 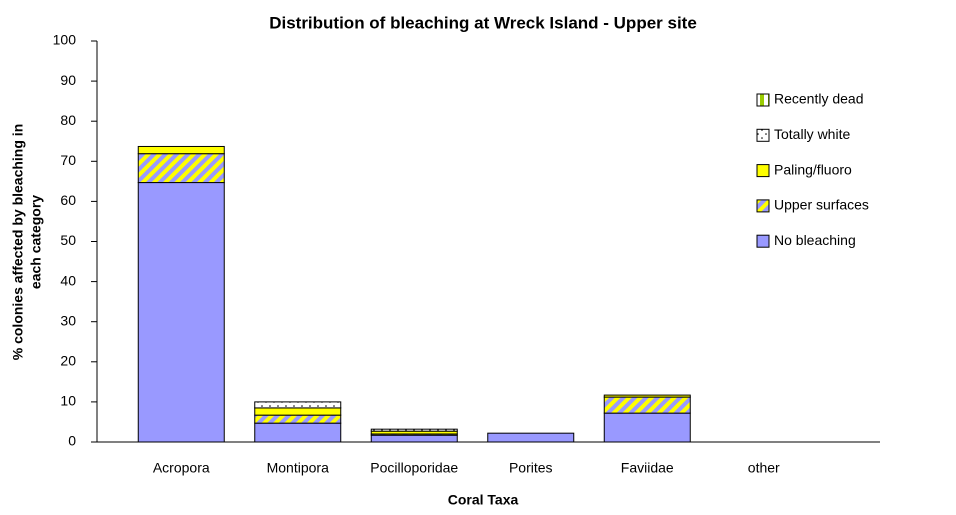 What do you see at coordinates (821, 205) in the screenshot?
I see `legend-label: Upper surfaces` at bounding box center [821, 205].